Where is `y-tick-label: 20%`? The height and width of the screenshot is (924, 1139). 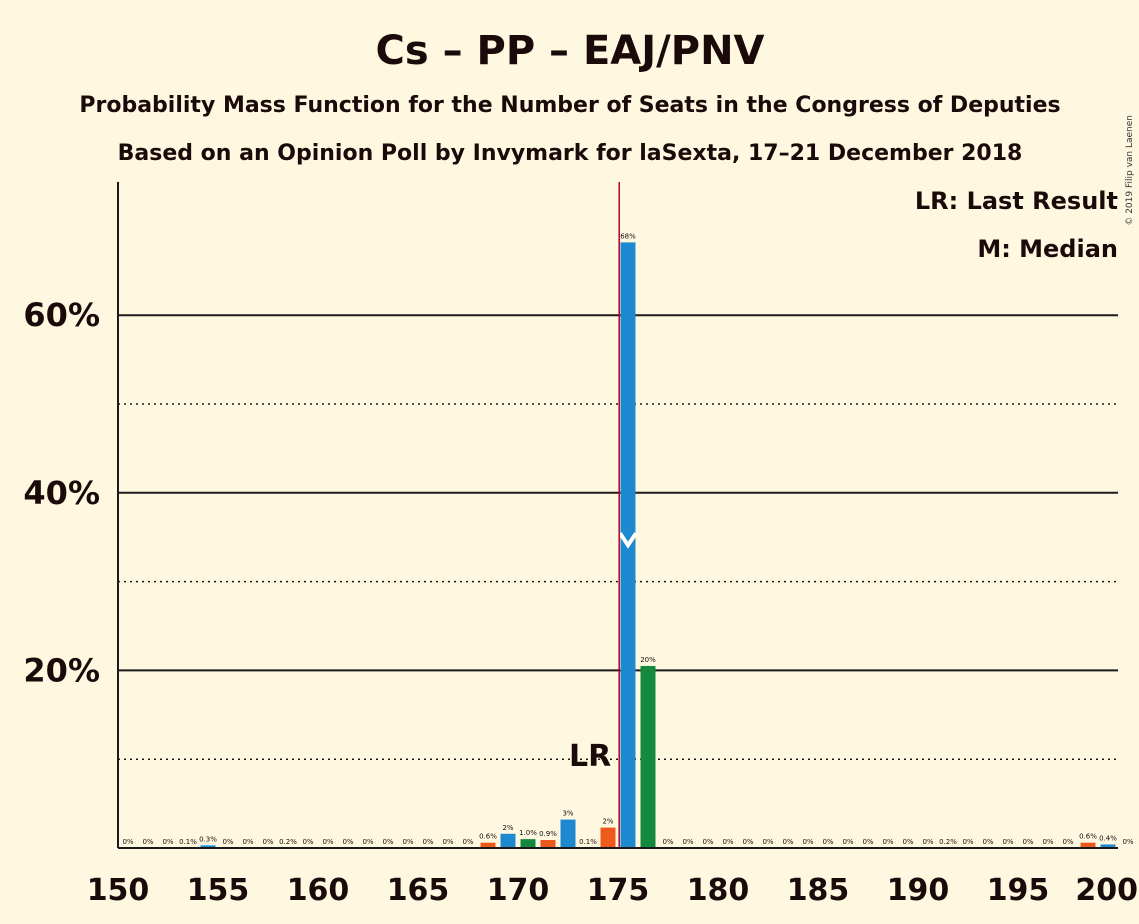
y-tick-label: 20% is located at coordinates (61, 670).